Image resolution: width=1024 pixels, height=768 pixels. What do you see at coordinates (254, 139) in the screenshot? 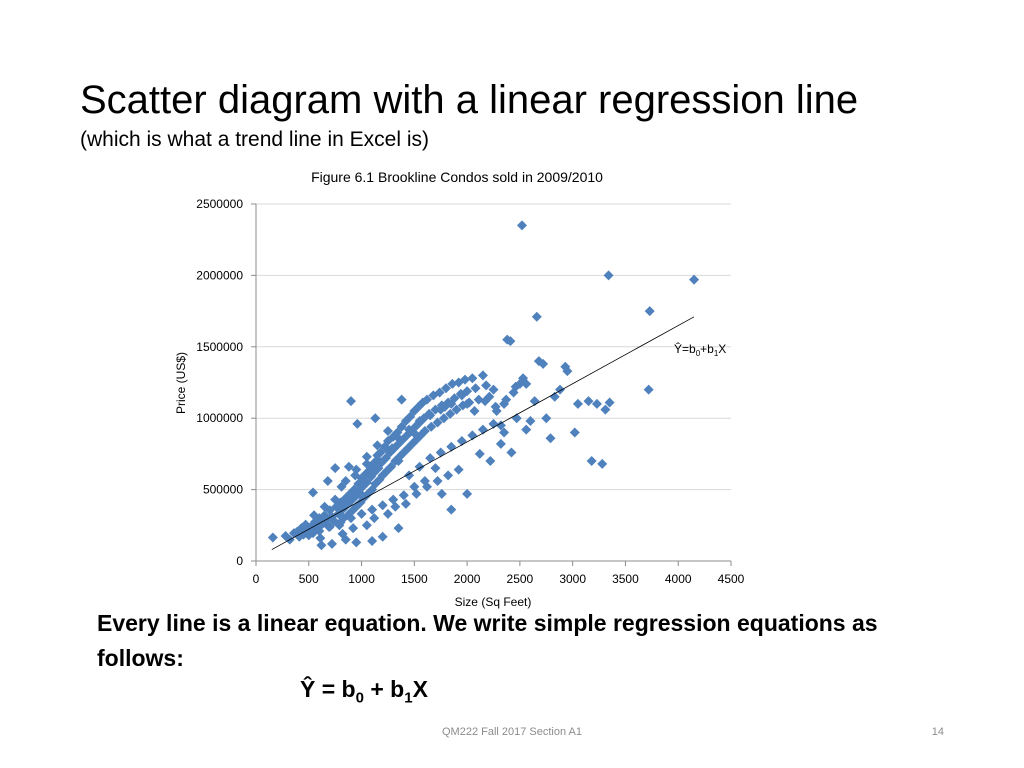
I see `slide-subtitle: (which is what a trend line in Excel is)` at bounding box center [254, 139].